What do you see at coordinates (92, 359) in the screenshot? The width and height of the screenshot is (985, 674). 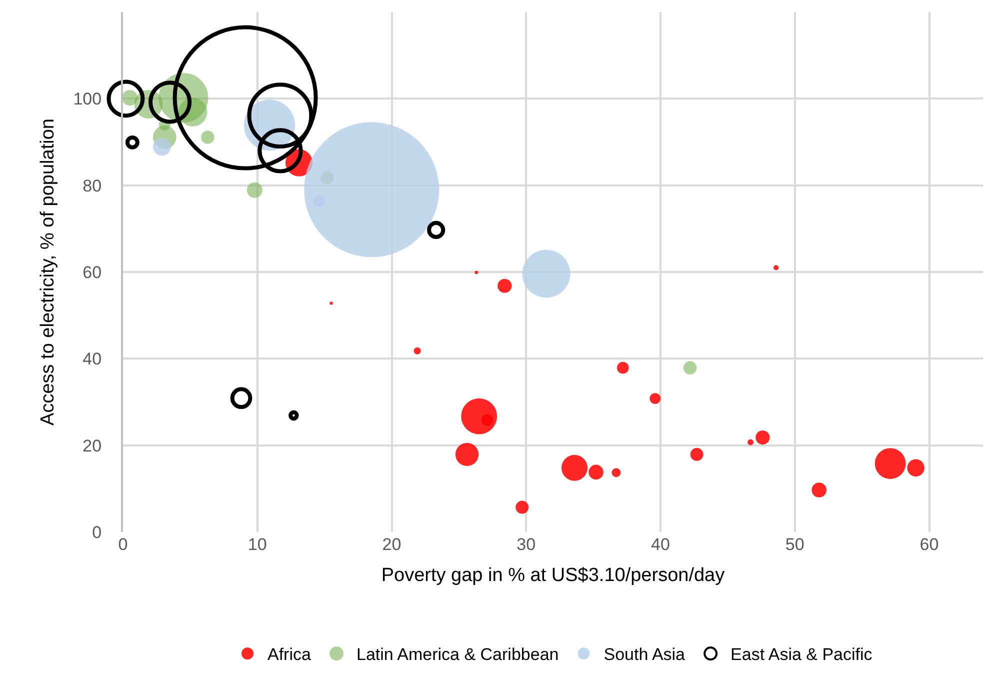 I see `y-tick-label: 40` at bounding box center [92, 359].